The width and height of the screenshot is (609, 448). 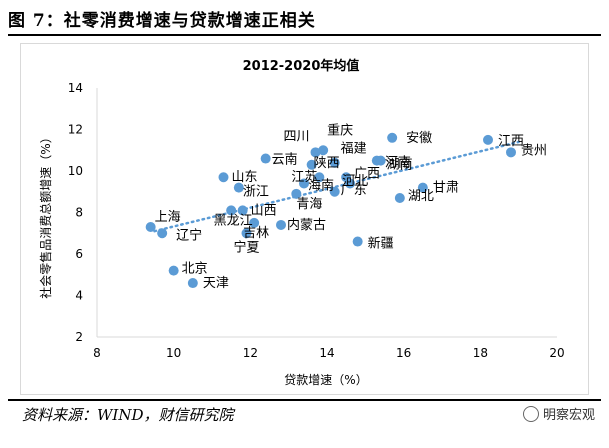 I want to click on wechat-icon, so click(x=530, y=413).